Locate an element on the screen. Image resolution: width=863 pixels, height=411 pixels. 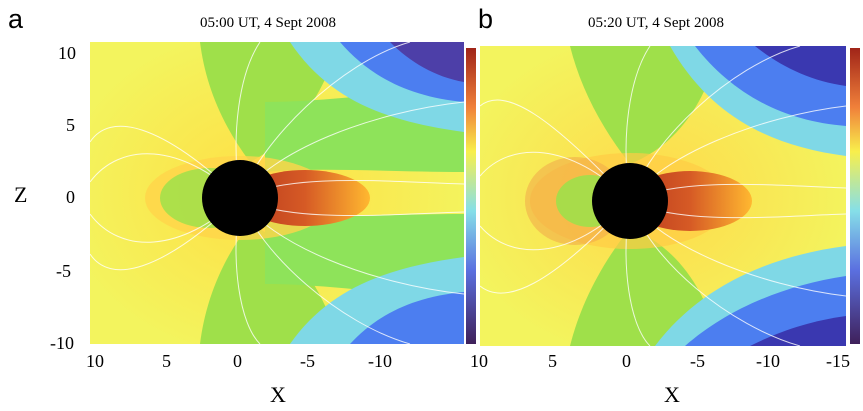
panel-b-xtick-10: 10 is located at coordinates (479, 361).